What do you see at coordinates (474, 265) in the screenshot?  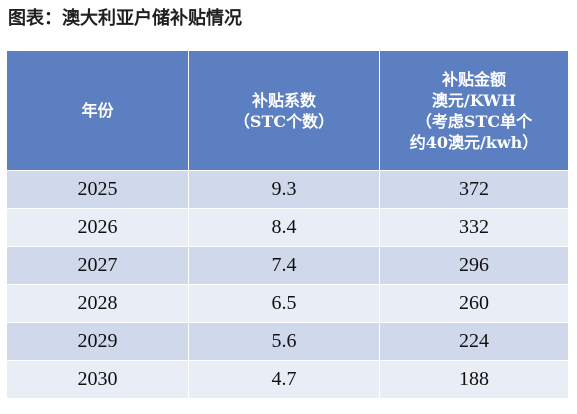 I see `amount-cell: 296` at bounding box center [474, 265].